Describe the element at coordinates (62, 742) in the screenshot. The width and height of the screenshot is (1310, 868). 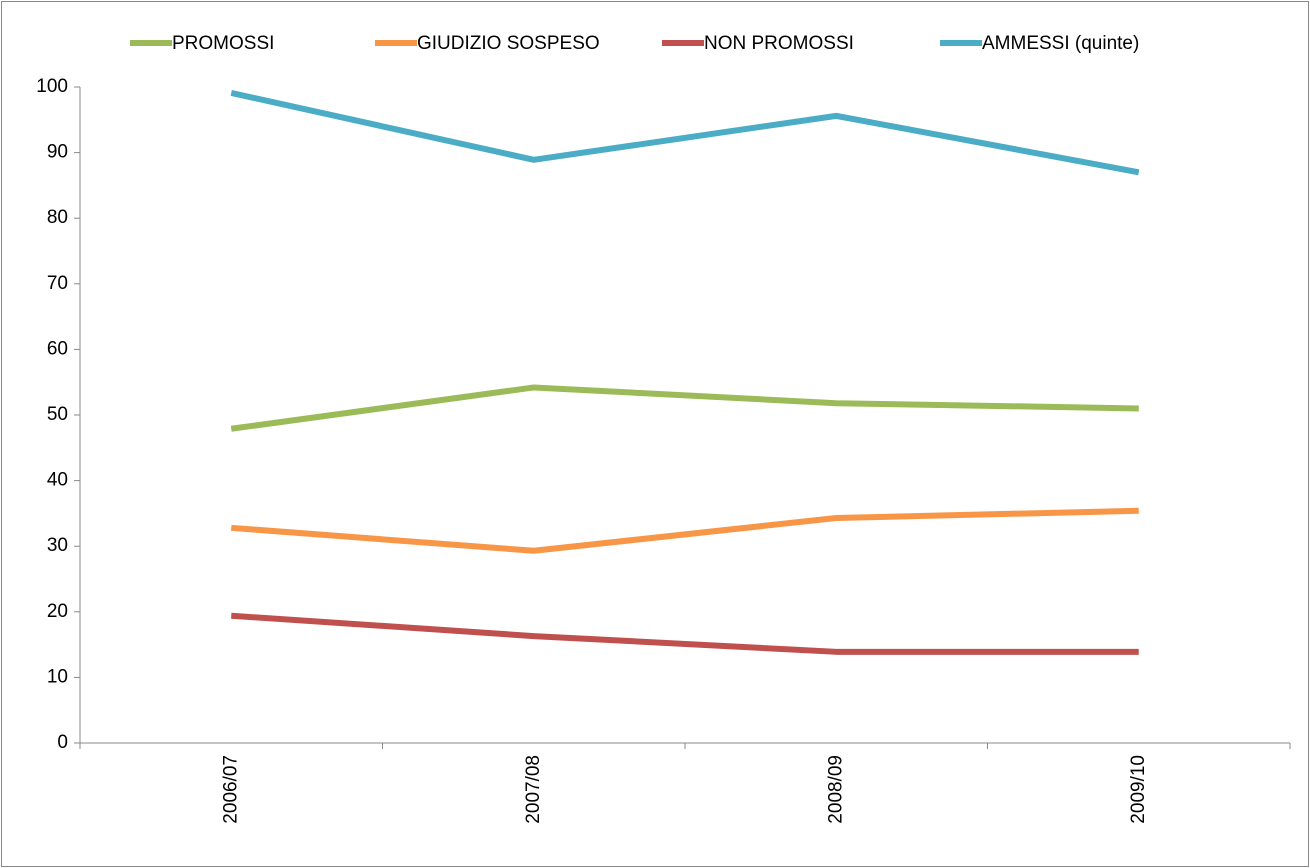
I see `y-tick-label: 0` at that location.